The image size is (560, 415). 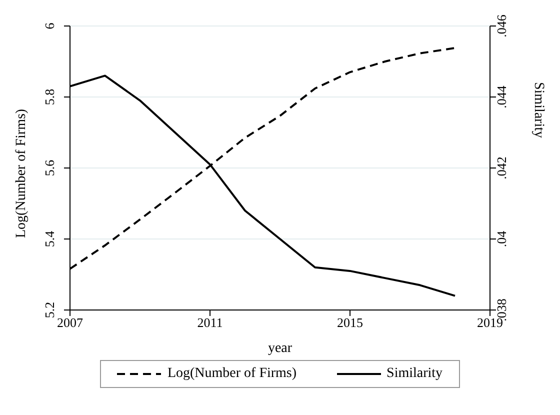 I want to click on y-axis-title: Log(Number of Firms), so click(x=21, y=173).